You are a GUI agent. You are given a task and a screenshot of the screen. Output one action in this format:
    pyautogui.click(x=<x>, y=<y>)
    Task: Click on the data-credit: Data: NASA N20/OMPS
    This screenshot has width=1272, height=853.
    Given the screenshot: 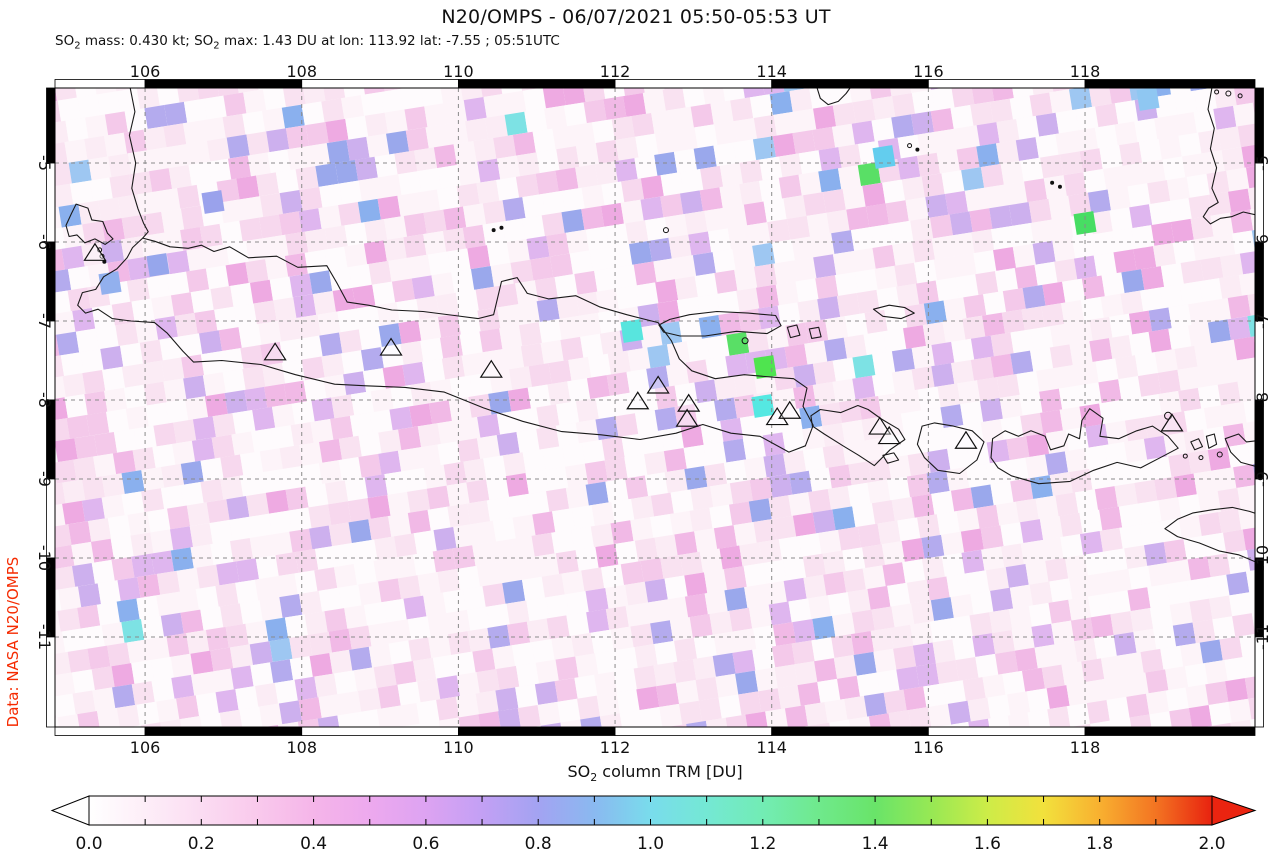 What is the action you would take?
    pyautogui.click(x=13, y=642)
    